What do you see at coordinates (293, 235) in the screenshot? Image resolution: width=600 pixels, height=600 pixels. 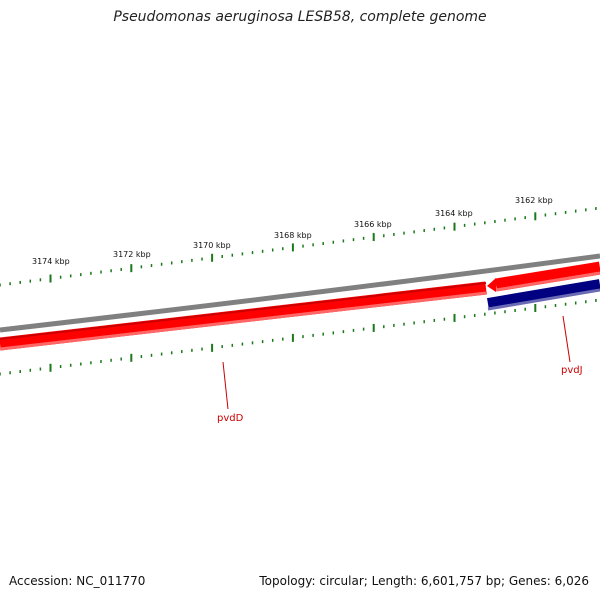 I see `kbp-label: 3168 kbp` at bounding box center [293, 235].